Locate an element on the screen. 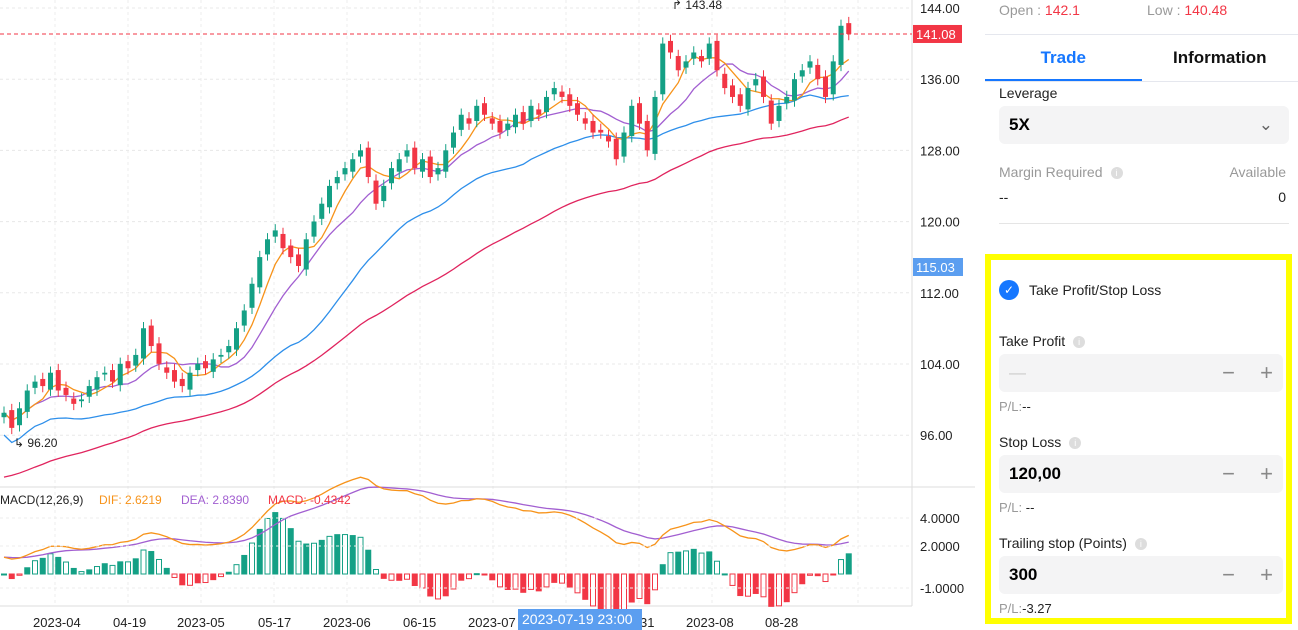  take-profit-input: — − + is located at coordinates (1141, 373).